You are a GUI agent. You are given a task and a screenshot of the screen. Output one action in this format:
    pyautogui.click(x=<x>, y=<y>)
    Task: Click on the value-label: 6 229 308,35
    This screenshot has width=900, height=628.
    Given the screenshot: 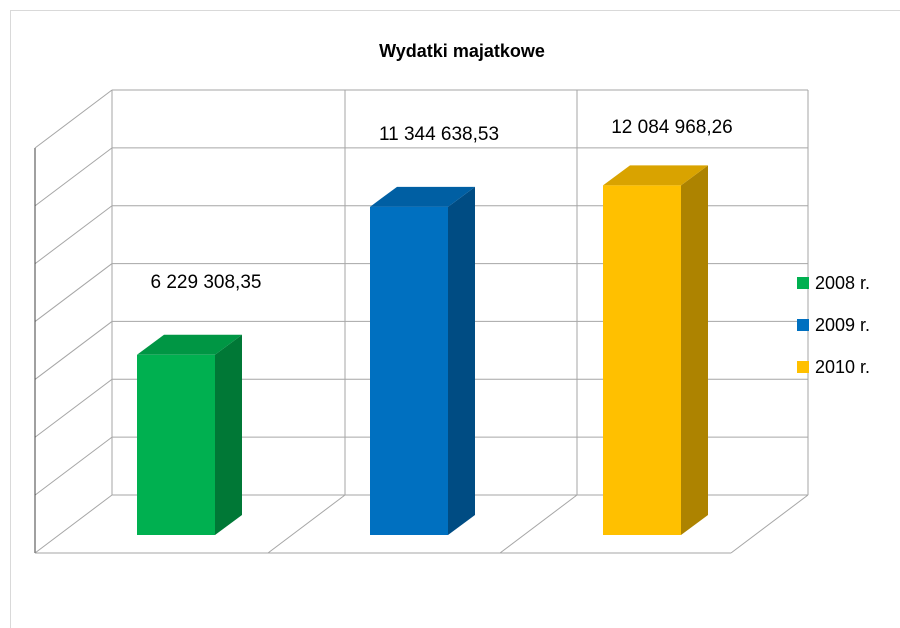 What is the action you would take?
    pyautogui.click(x=206, y=282)
    